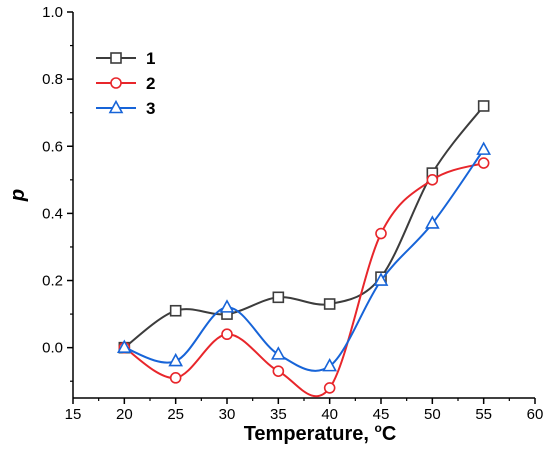 The height and width of the screenshot is (449, 550). Describe the element at coordinates (227, 414) in the screenshot. I see `x-tick-label: 30` at that location.